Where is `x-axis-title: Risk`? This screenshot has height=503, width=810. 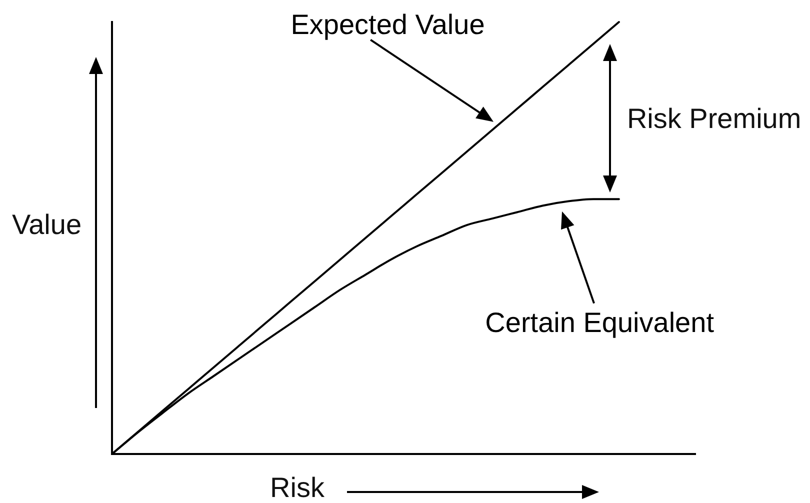 x-axis-title: Risk is located at coordinates (297, 487).